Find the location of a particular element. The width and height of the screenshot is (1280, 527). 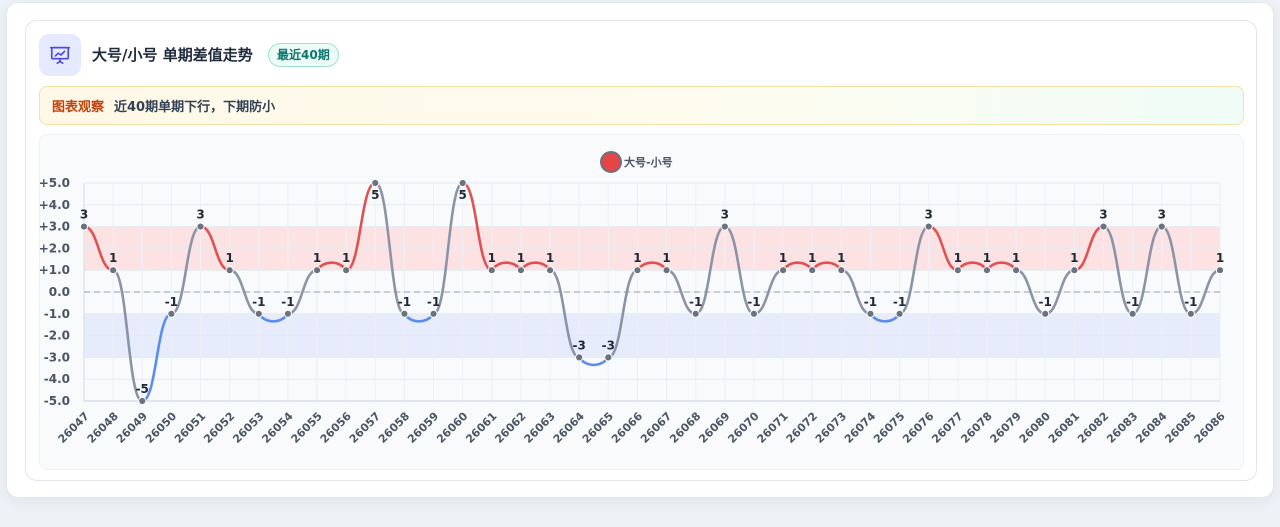

legend: 大号-小号 is located at coordinates (636, 162).